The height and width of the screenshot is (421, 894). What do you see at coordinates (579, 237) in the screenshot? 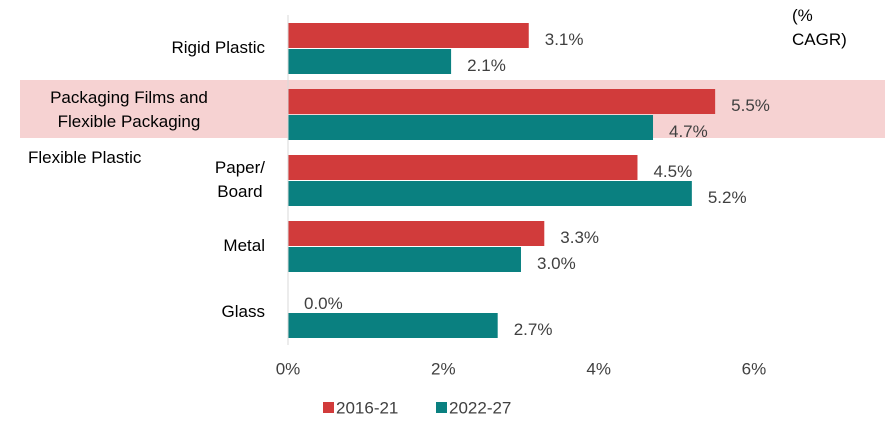
I see `value-label: 3.3%` at bounding box center [579, 237].